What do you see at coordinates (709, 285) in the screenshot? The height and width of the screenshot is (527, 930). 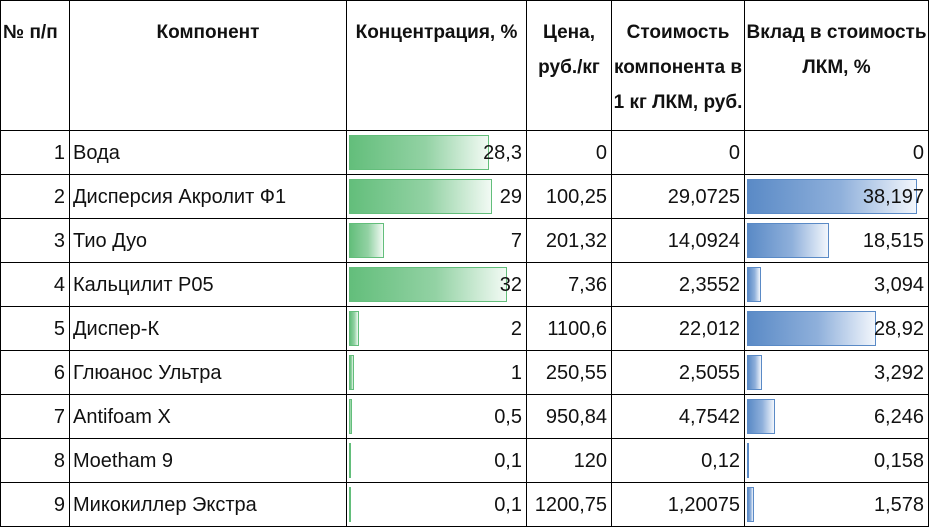 I see `cost-cell-value: 2,3552` at bounding box center [709, 285].